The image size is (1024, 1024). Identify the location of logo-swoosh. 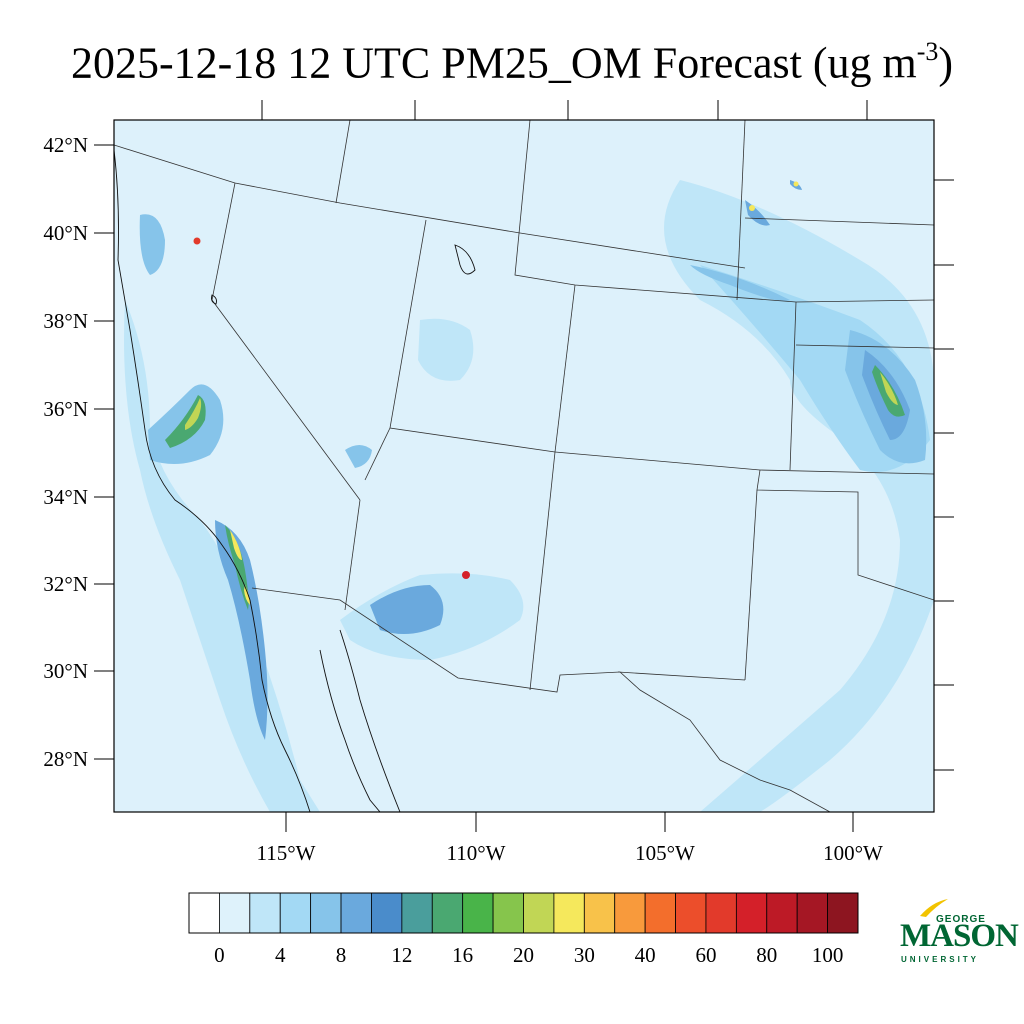
(934, 908).